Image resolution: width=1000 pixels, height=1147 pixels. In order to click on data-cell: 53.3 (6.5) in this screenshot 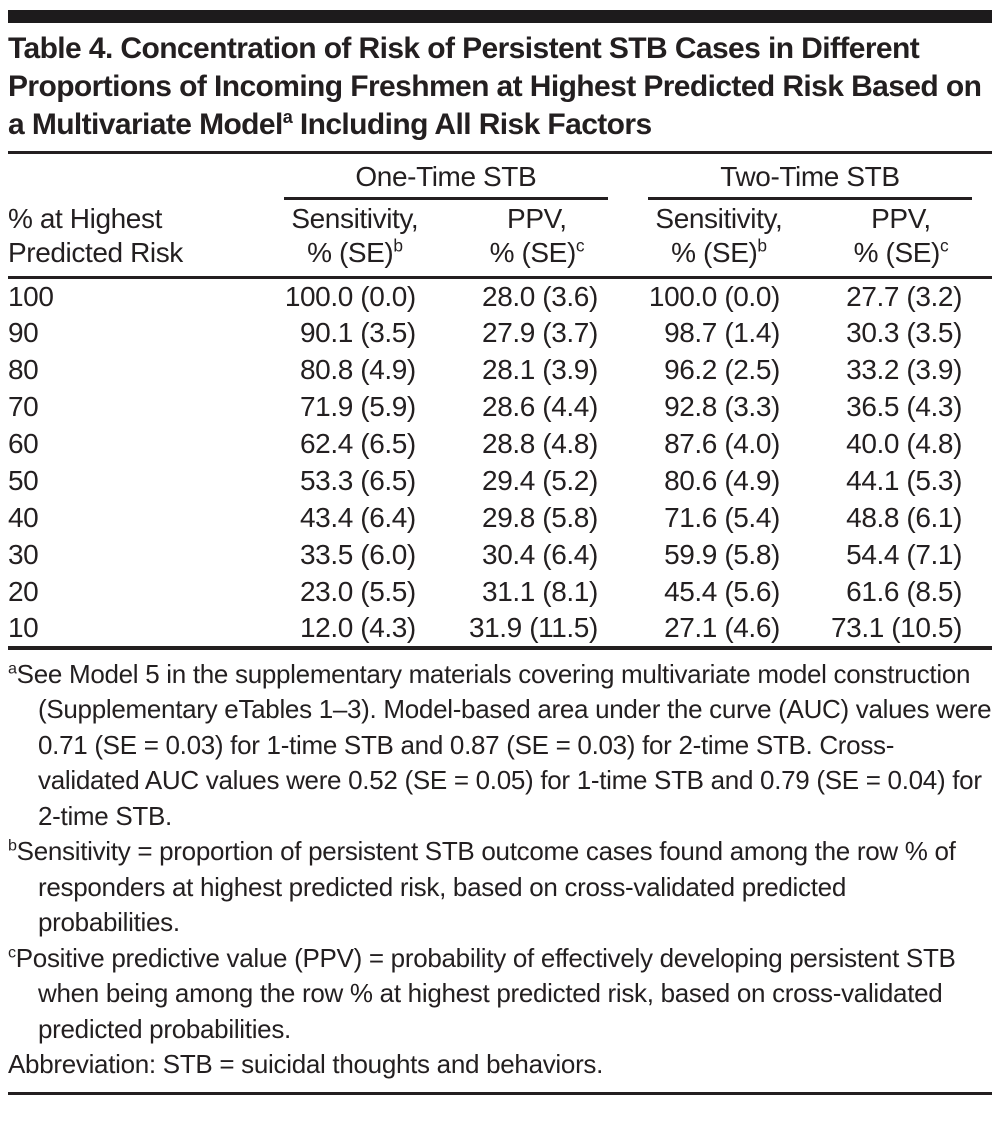, I will do `click(358, 480)`.